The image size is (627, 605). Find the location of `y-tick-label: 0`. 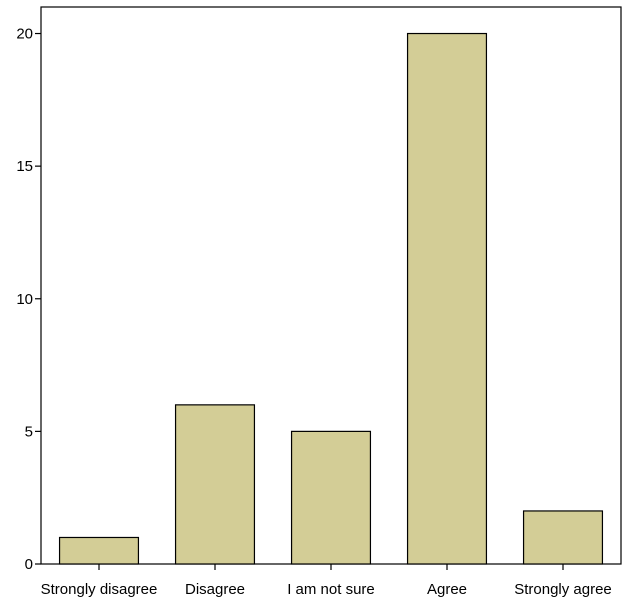

y-tick-label: 0 is located at coordinates (29, 564).